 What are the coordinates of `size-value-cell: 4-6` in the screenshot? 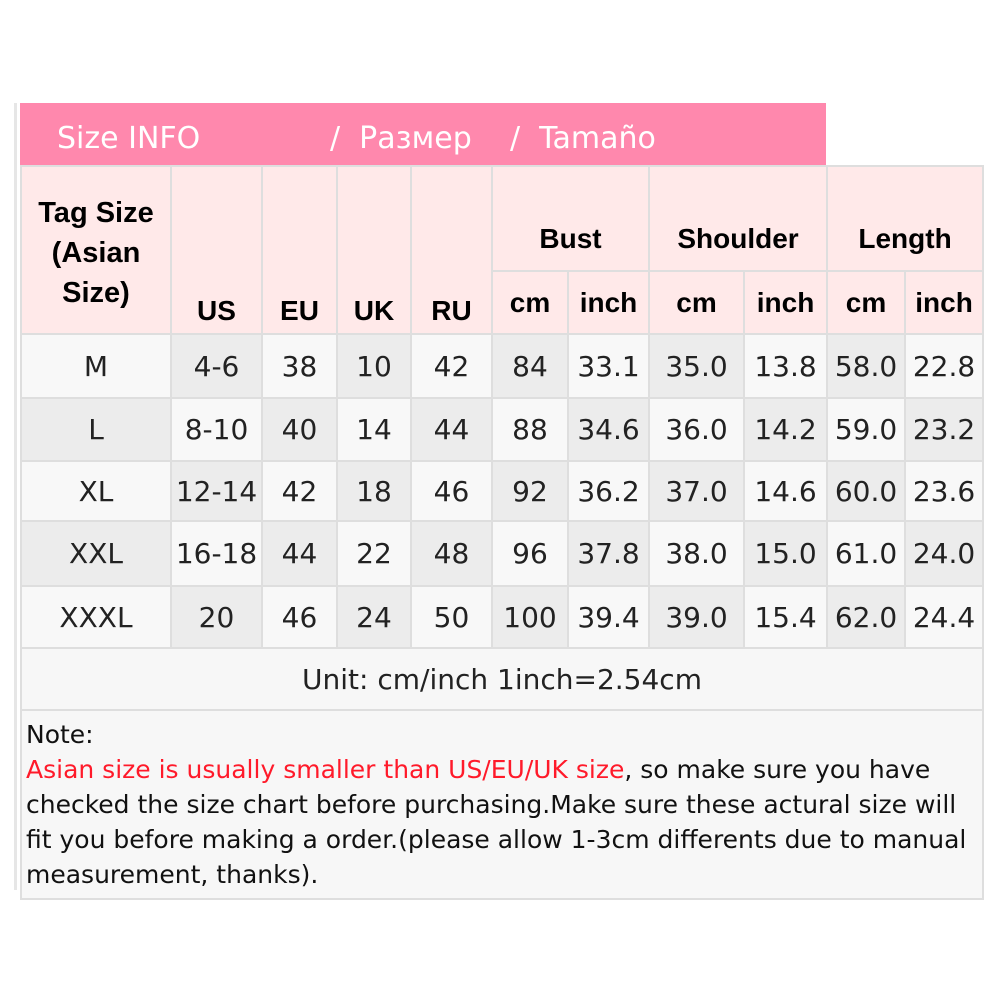 It's located at (216, 366).